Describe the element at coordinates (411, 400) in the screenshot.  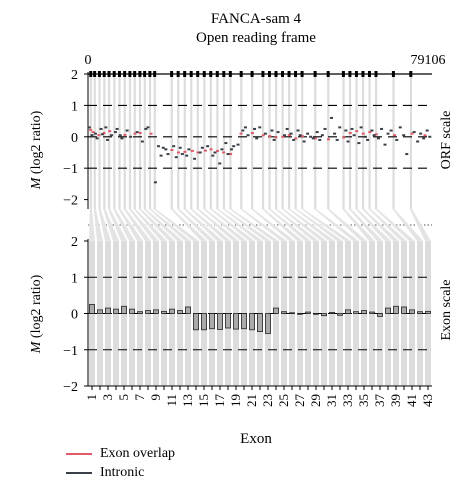
I see `exon-x-tick-label: 41` at that location.